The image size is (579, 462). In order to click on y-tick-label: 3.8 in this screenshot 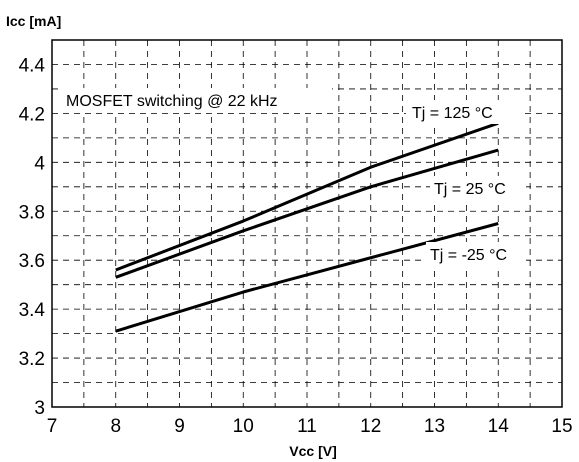, I will do `click(32, 212)`.